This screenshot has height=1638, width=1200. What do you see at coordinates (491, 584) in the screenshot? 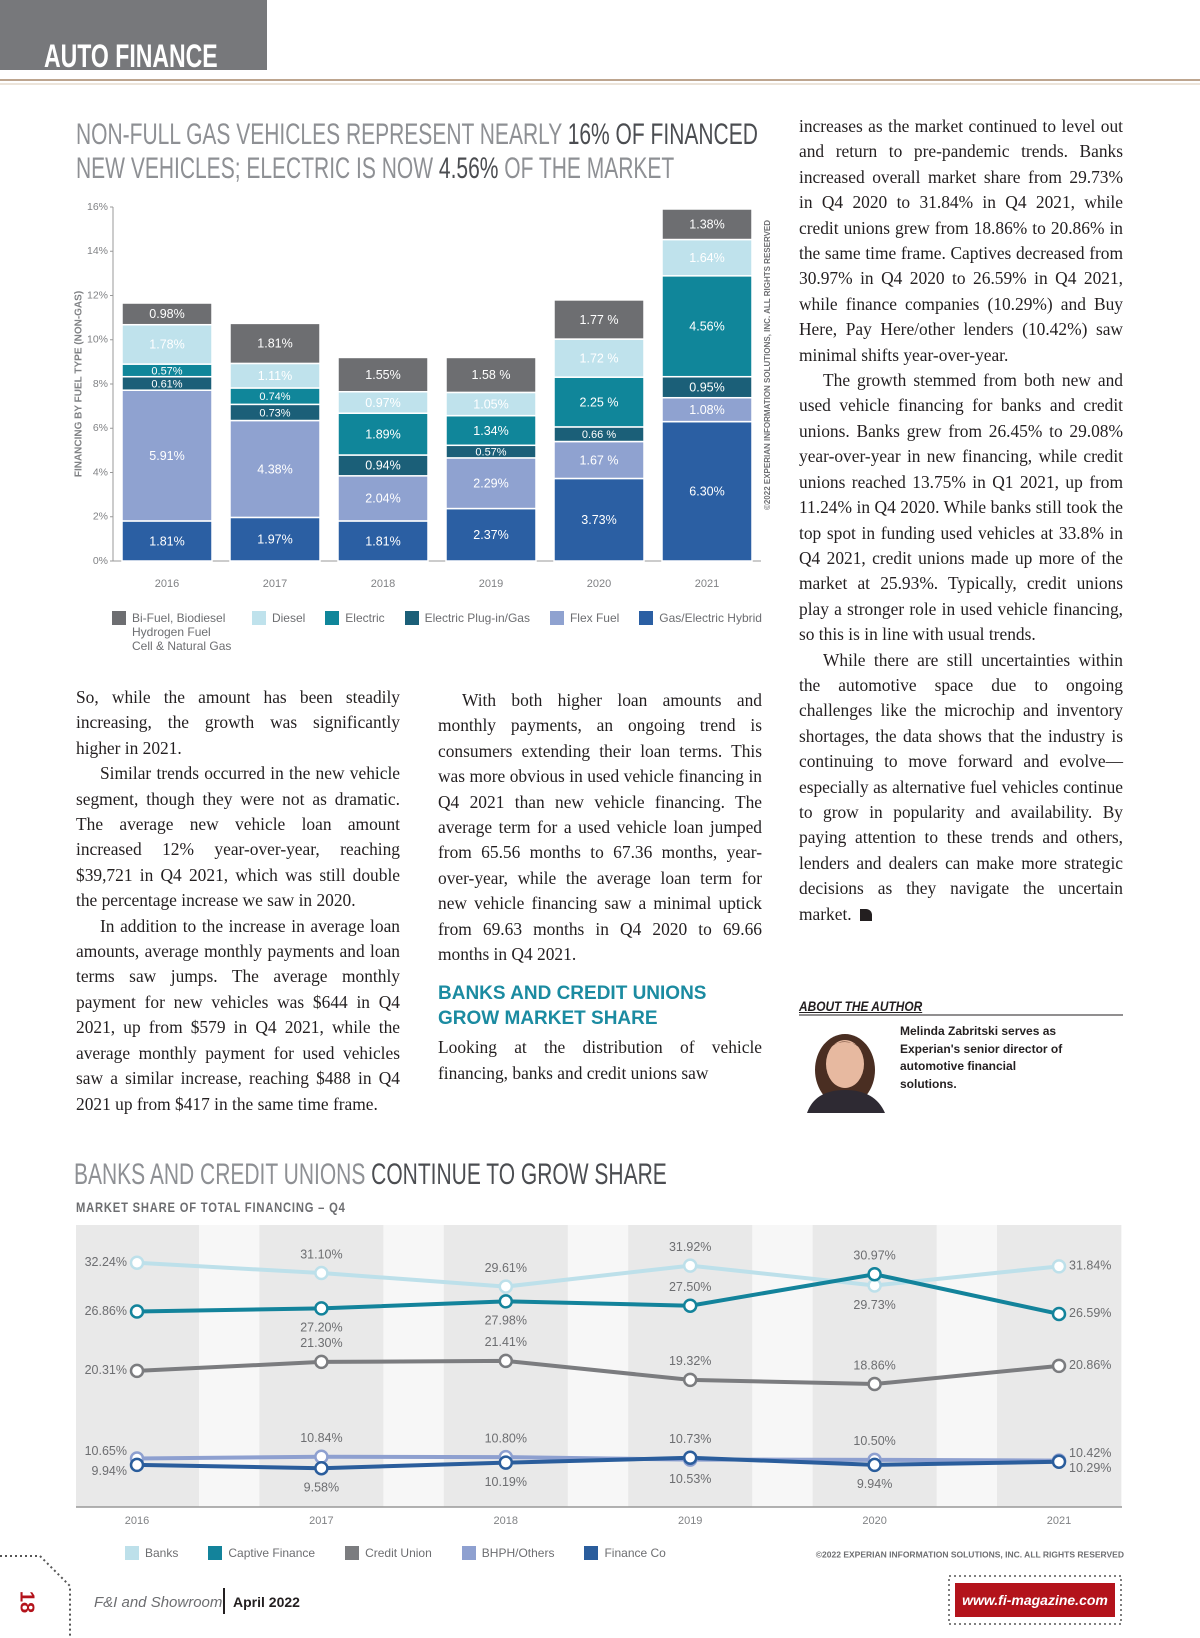
I see `x-tick-label: 2019` at bounding box center [491, 584].